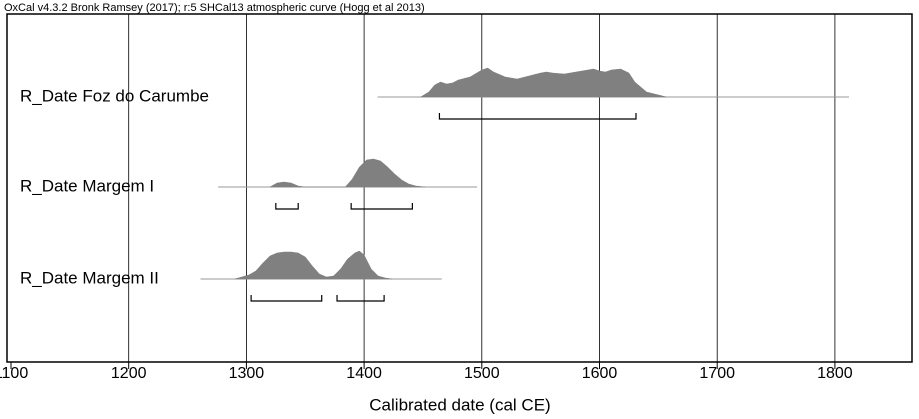  I want to click on x-tick-label: 1500, so click(482, 373).